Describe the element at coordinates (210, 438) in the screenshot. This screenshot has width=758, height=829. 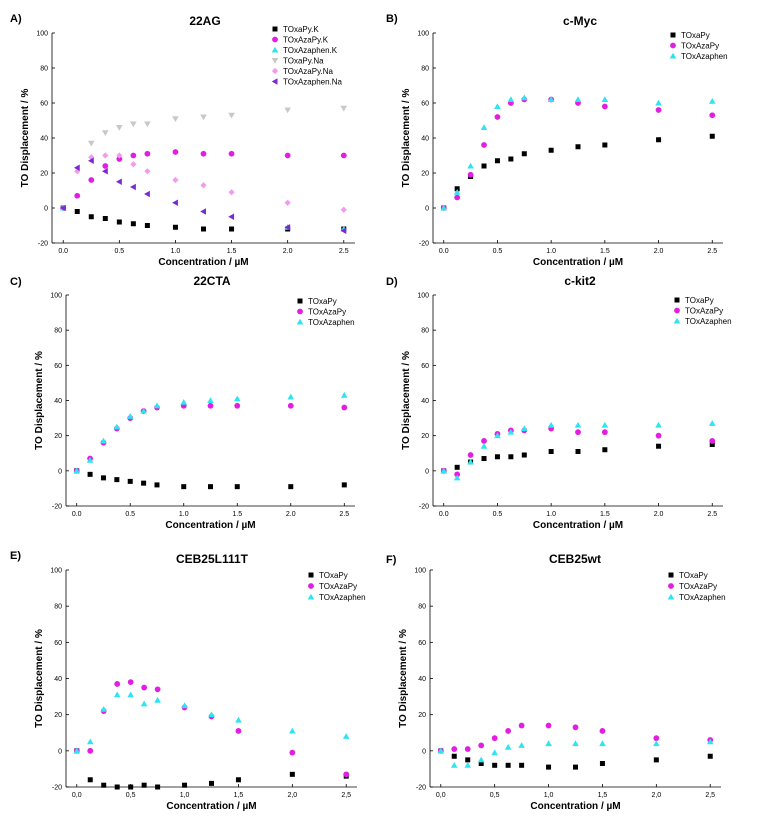
I see `series-TOxAzaPy` at that location.